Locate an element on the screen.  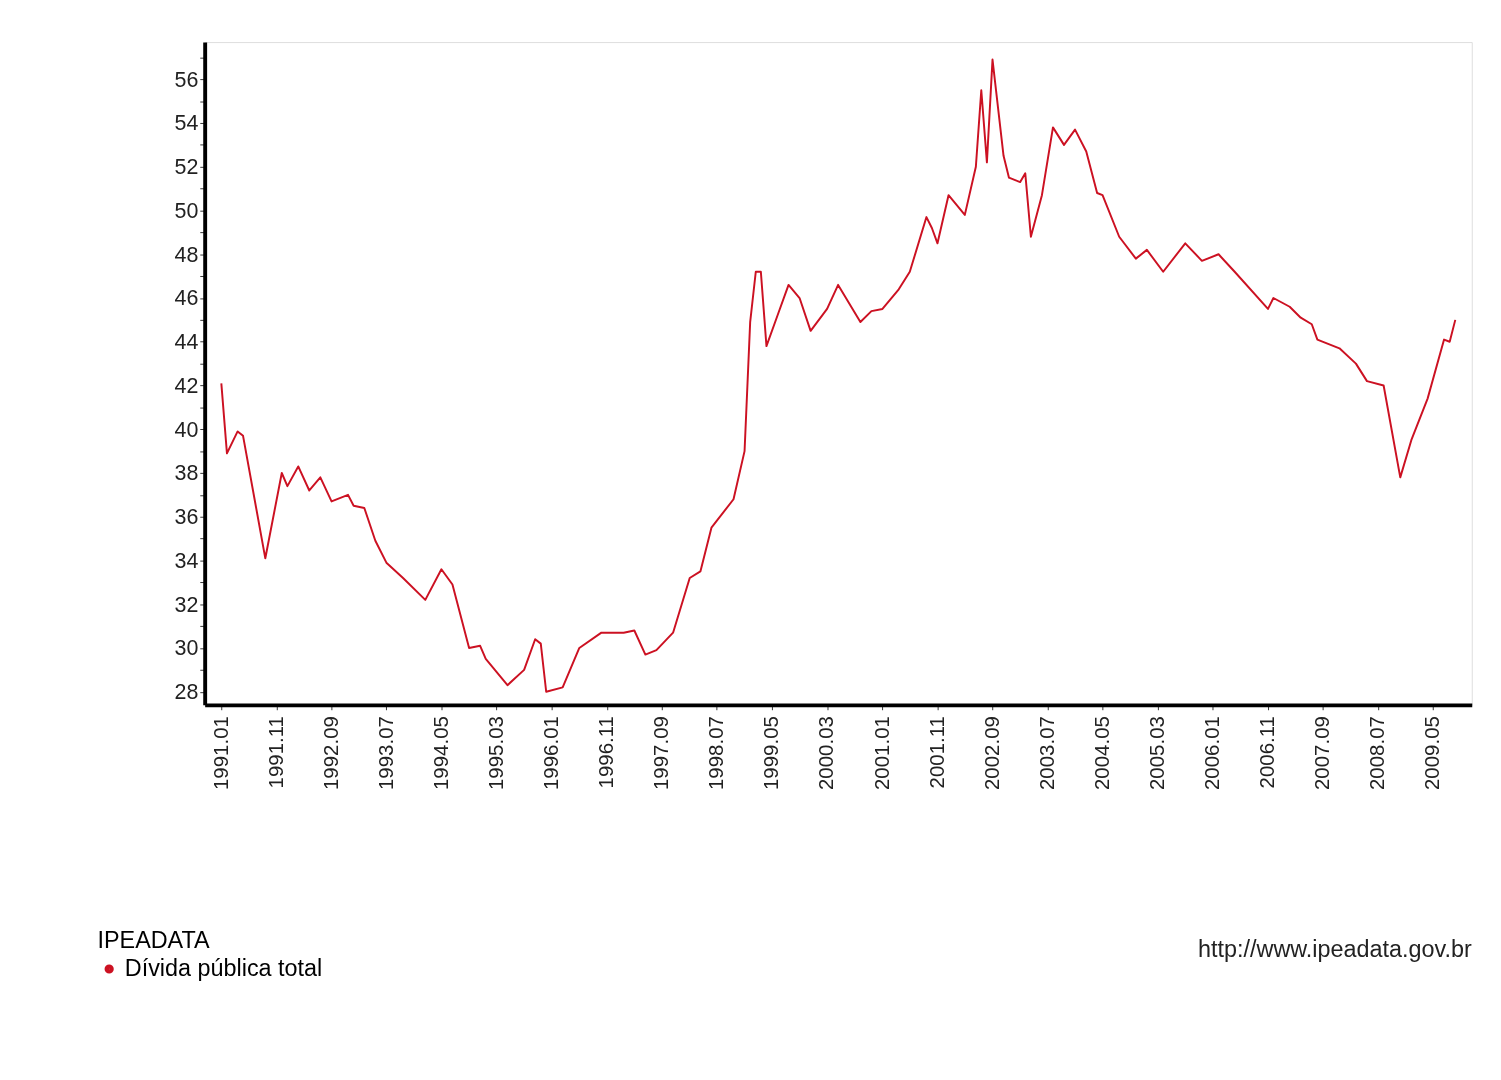
y-tick-label: 52 is located at coordinates (186, 167).